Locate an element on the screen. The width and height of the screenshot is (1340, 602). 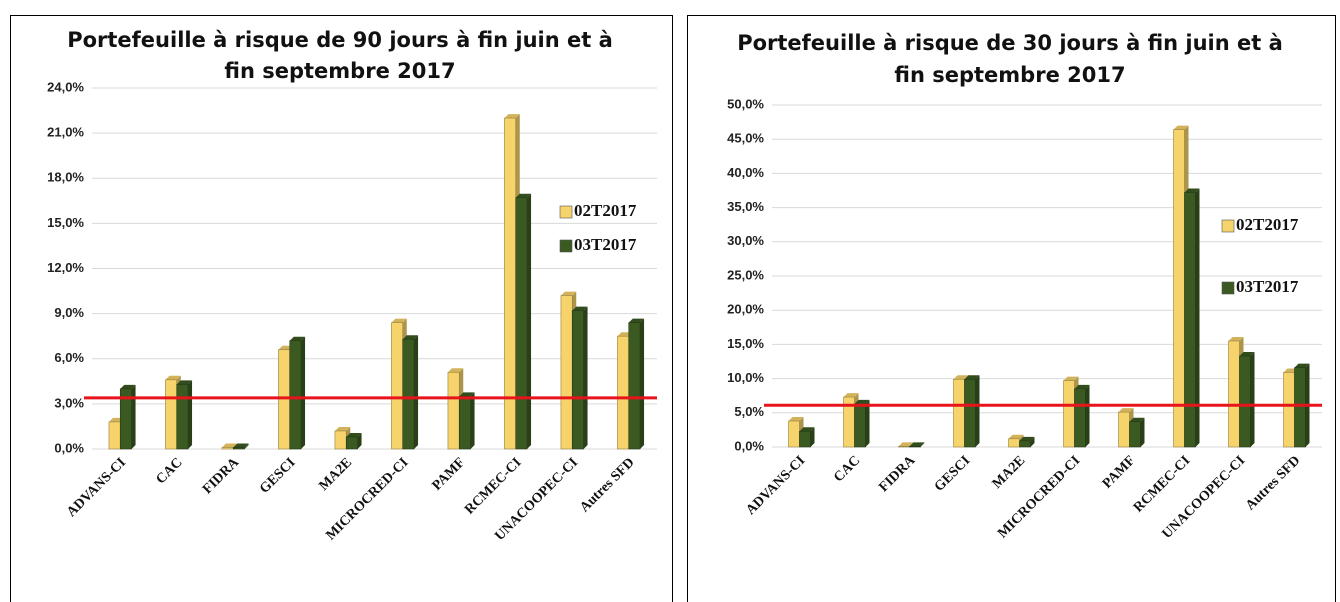
x-tick-label: PAMF is located at coordinates (449, 474).